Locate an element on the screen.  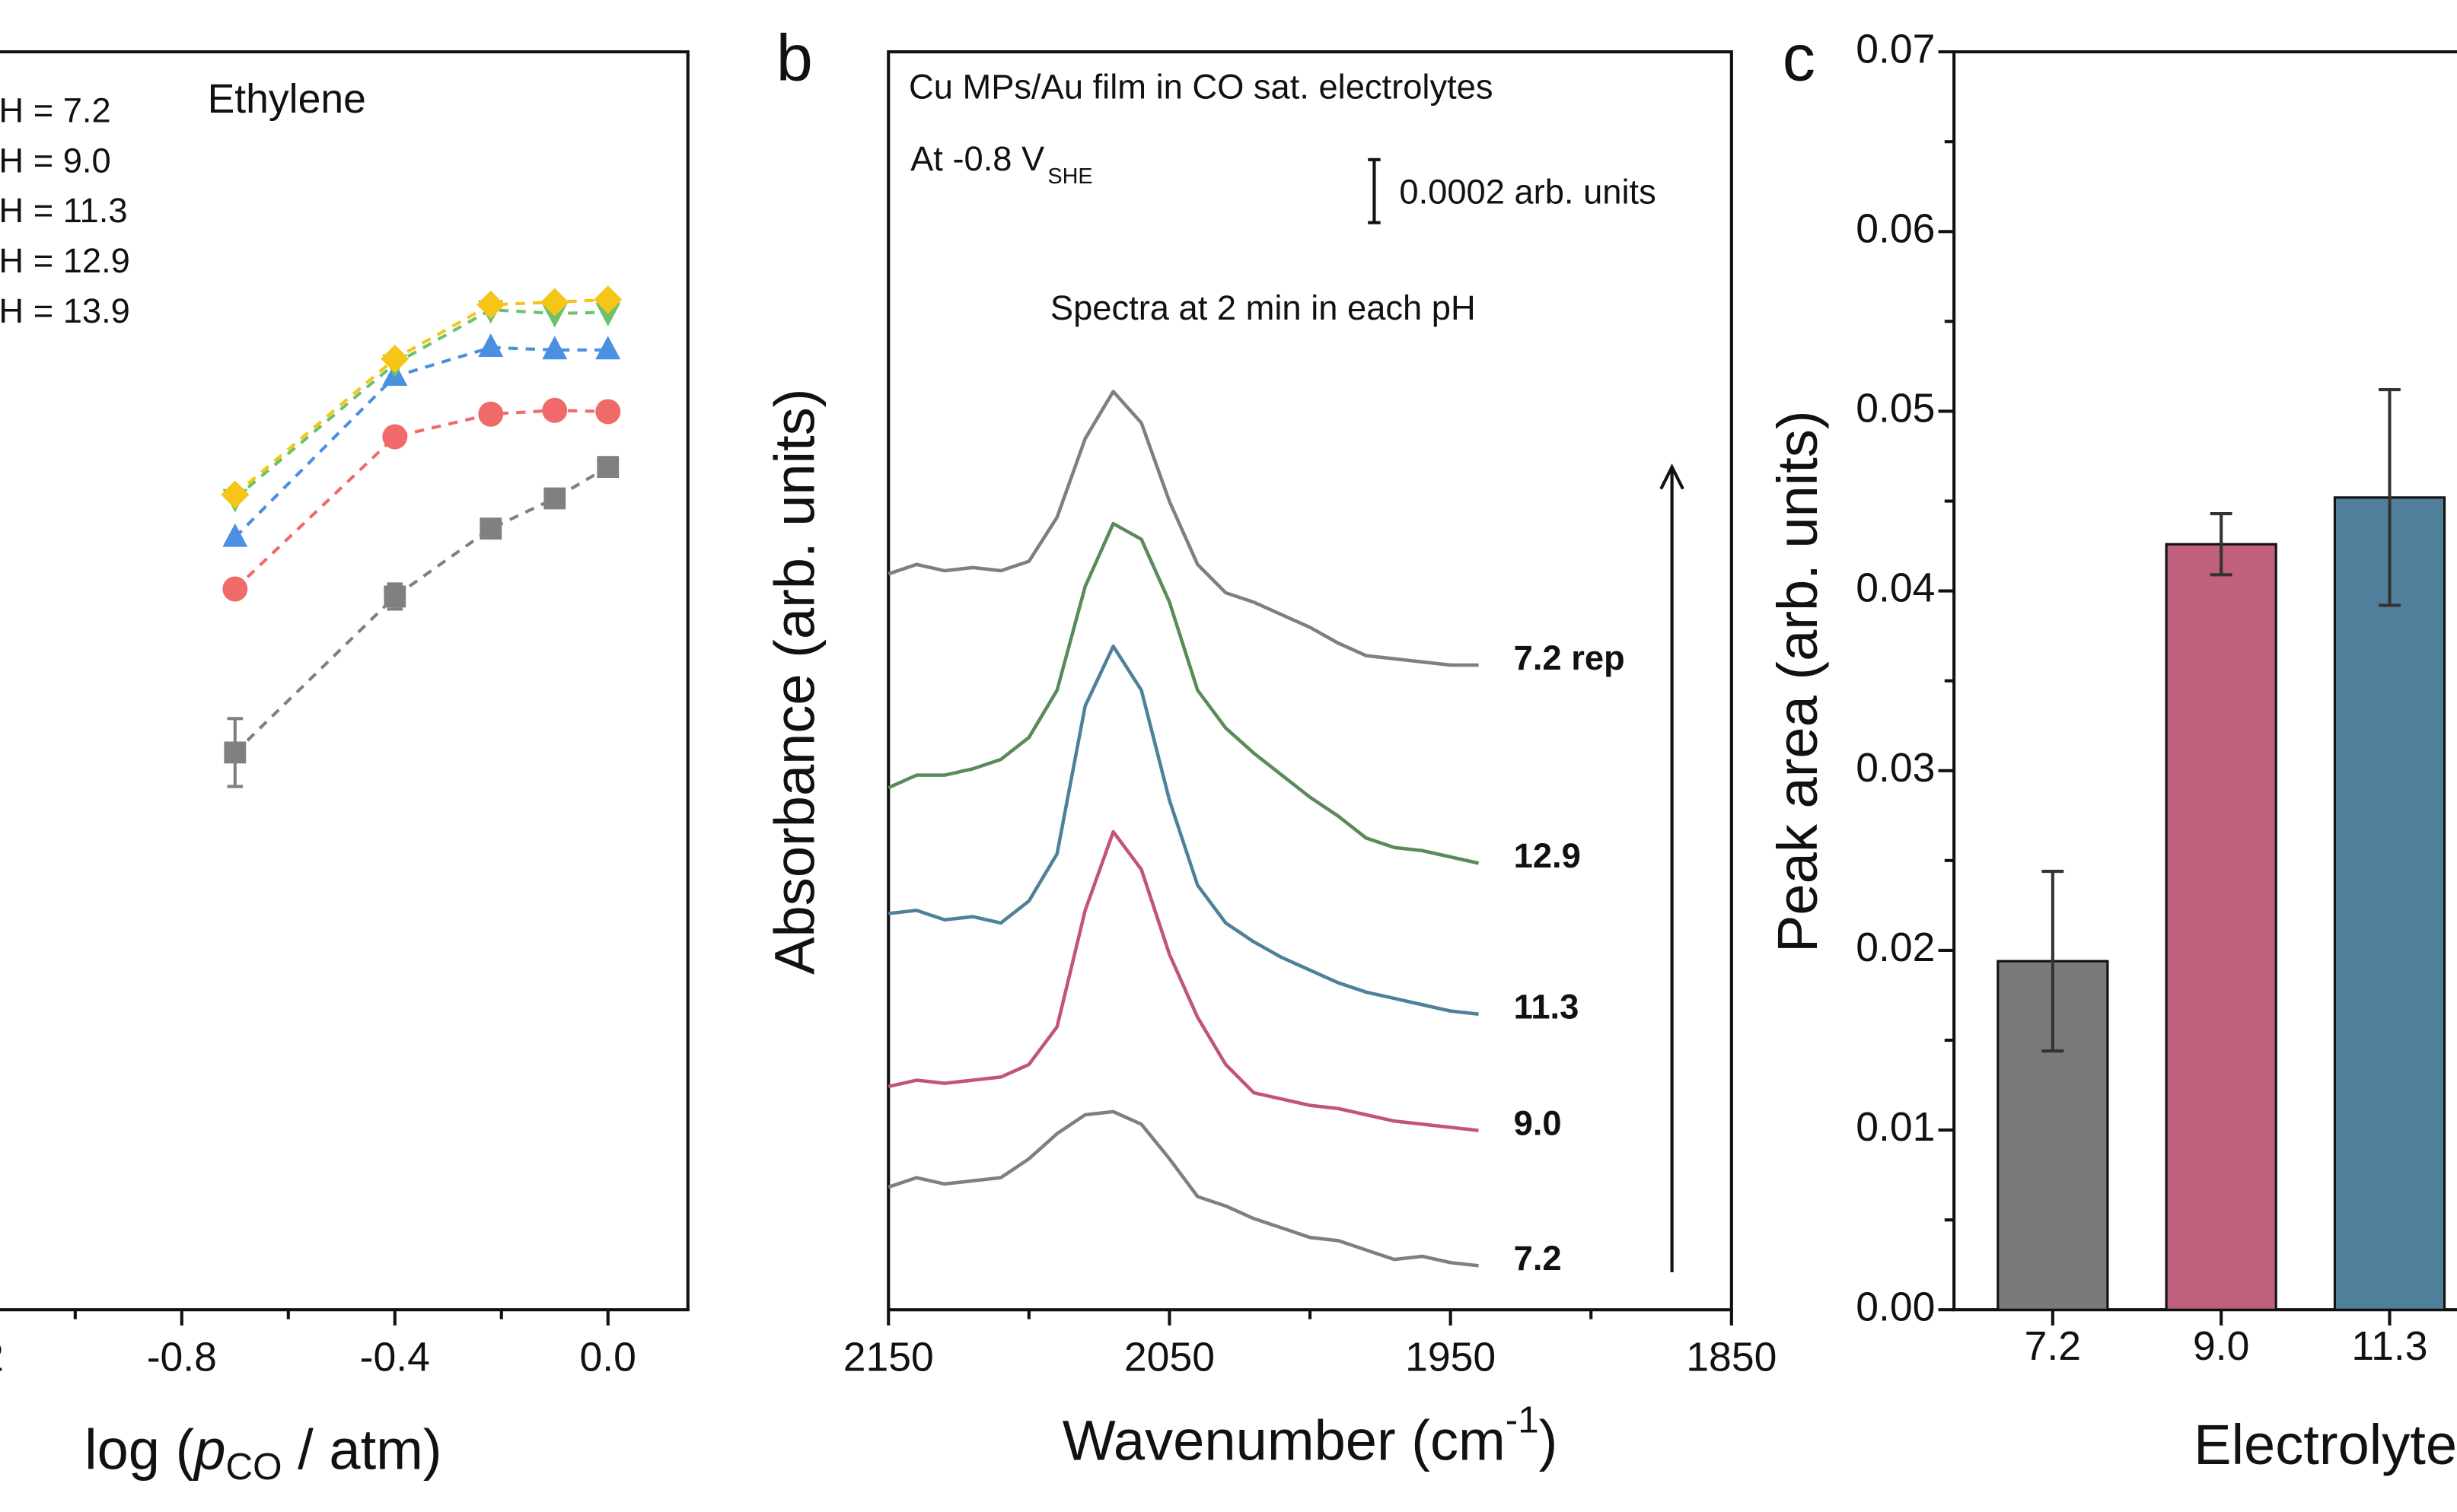
x-tick-label: 2150 is located at coordinates (889, 1357).